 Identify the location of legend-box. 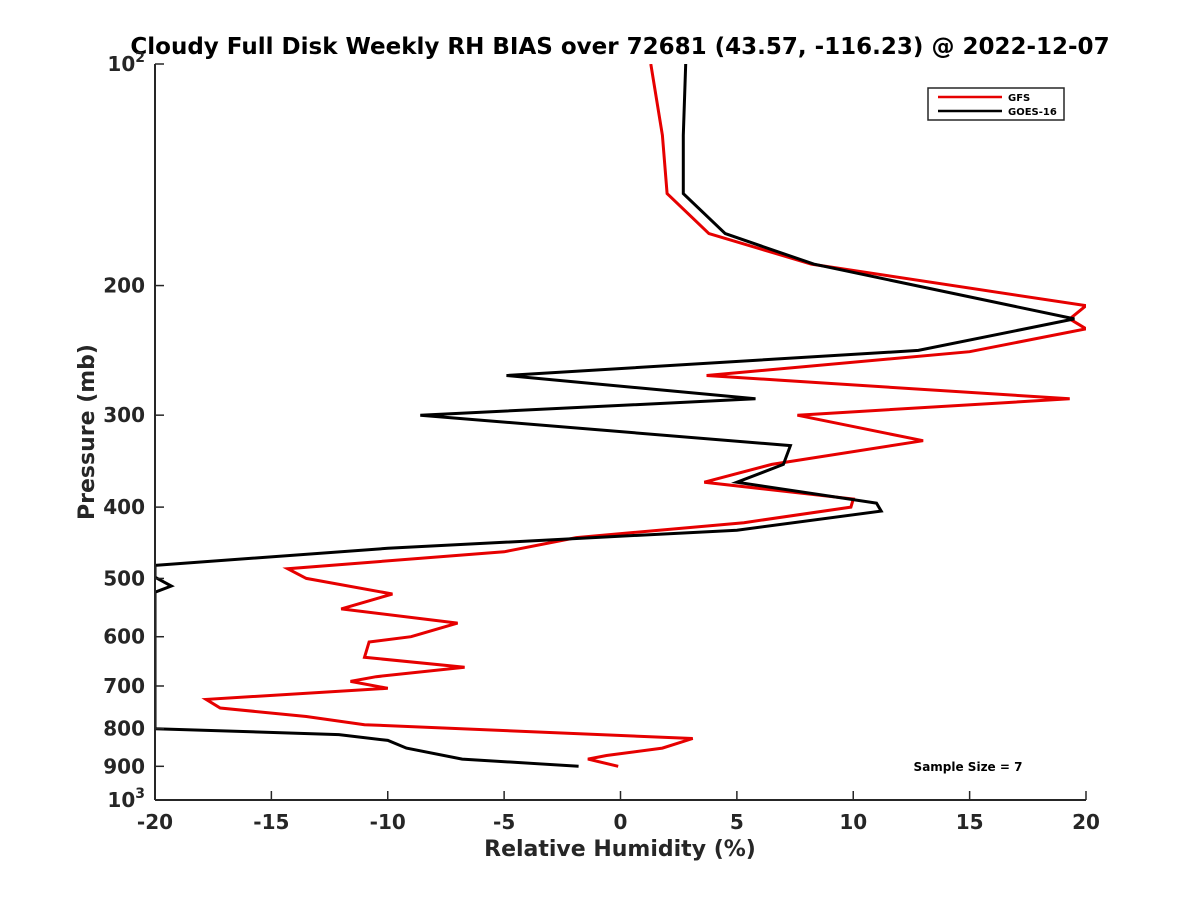
(996, 104).